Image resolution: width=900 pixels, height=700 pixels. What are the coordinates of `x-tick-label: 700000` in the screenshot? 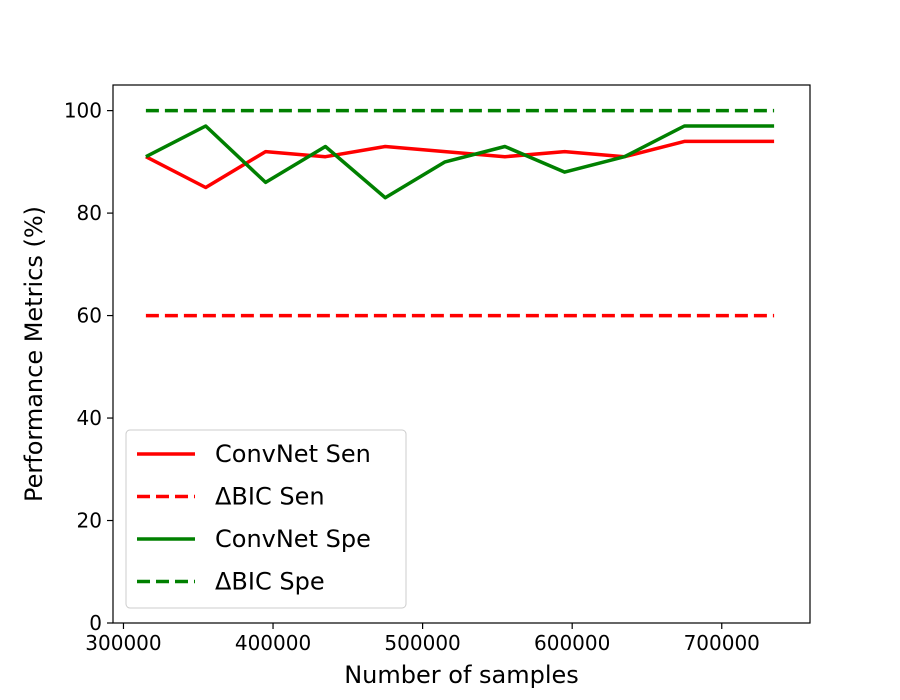 It's located at (722, 643).